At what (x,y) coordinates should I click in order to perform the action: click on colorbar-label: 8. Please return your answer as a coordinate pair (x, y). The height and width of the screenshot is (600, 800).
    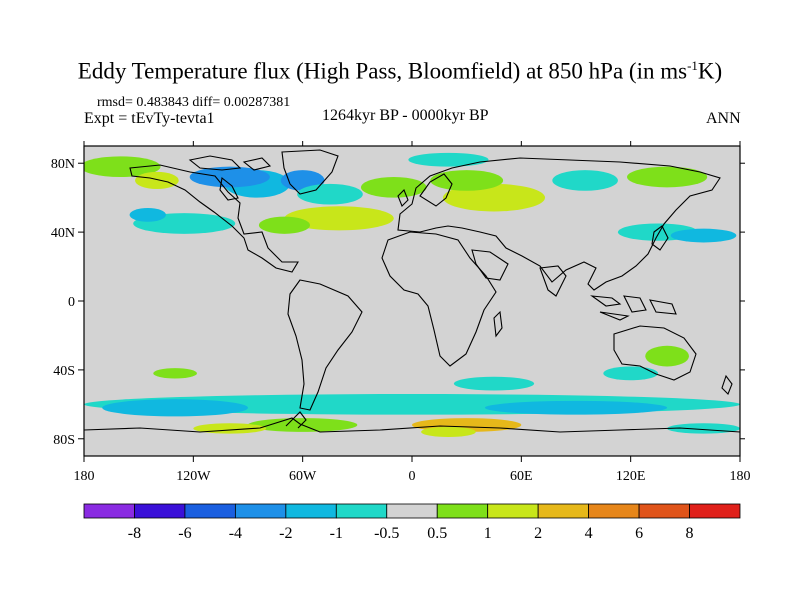
    Looking at the image, I should click on (690, 533).